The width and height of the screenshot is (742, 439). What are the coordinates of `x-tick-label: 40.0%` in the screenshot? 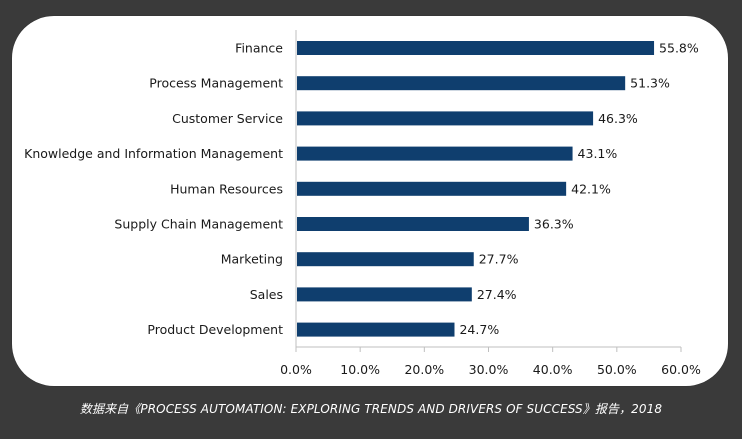 It's located at (553, 369).